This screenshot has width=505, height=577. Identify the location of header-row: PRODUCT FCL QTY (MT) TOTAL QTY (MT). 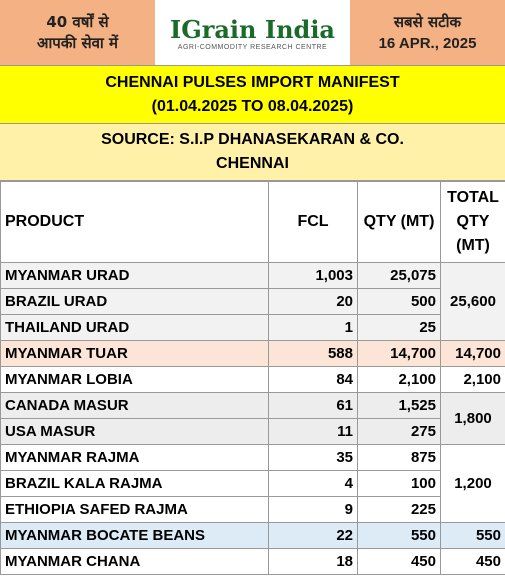
(252, 222).